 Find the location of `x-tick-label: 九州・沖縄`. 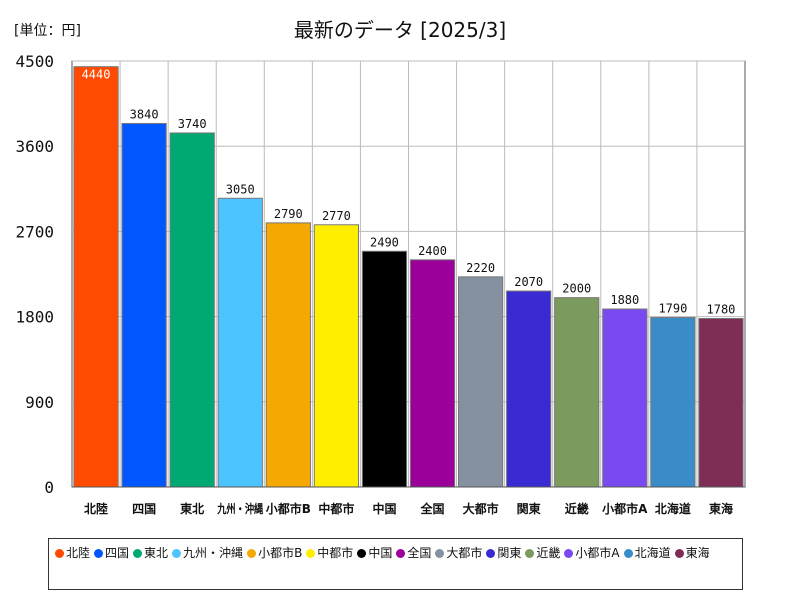

x-tick-label: 九州・沖縄 is located at coordinates (239, 508).